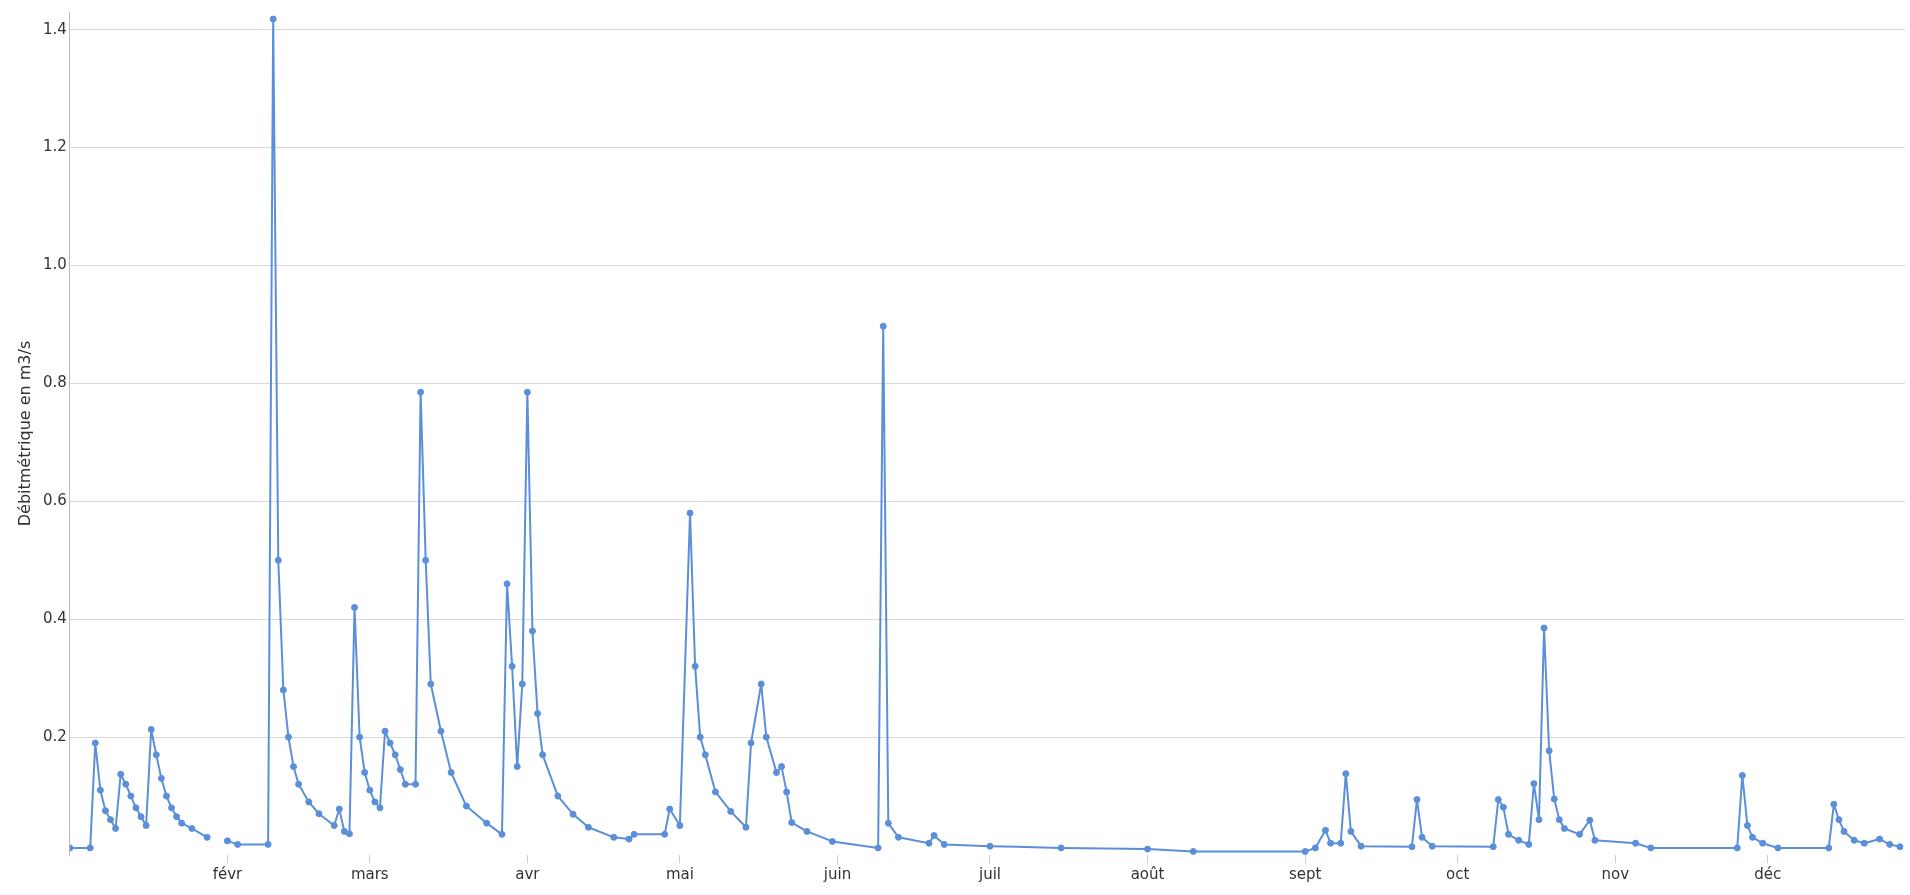 The height and width of the screenshot is (895, 1910). Describe the element at coordinates (837, 873) in the screenshot. I see `x-tick-label: juin` at that location.